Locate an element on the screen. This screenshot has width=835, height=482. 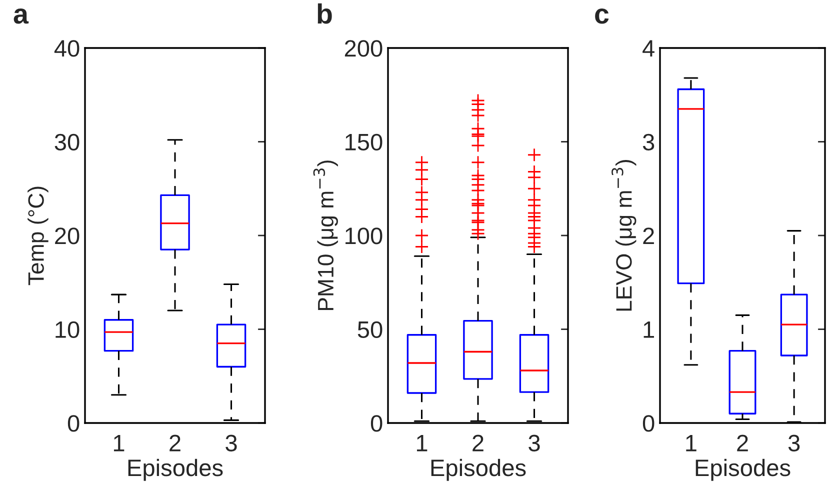
y-tick-label: 30 is located at coordinates (67, 142).